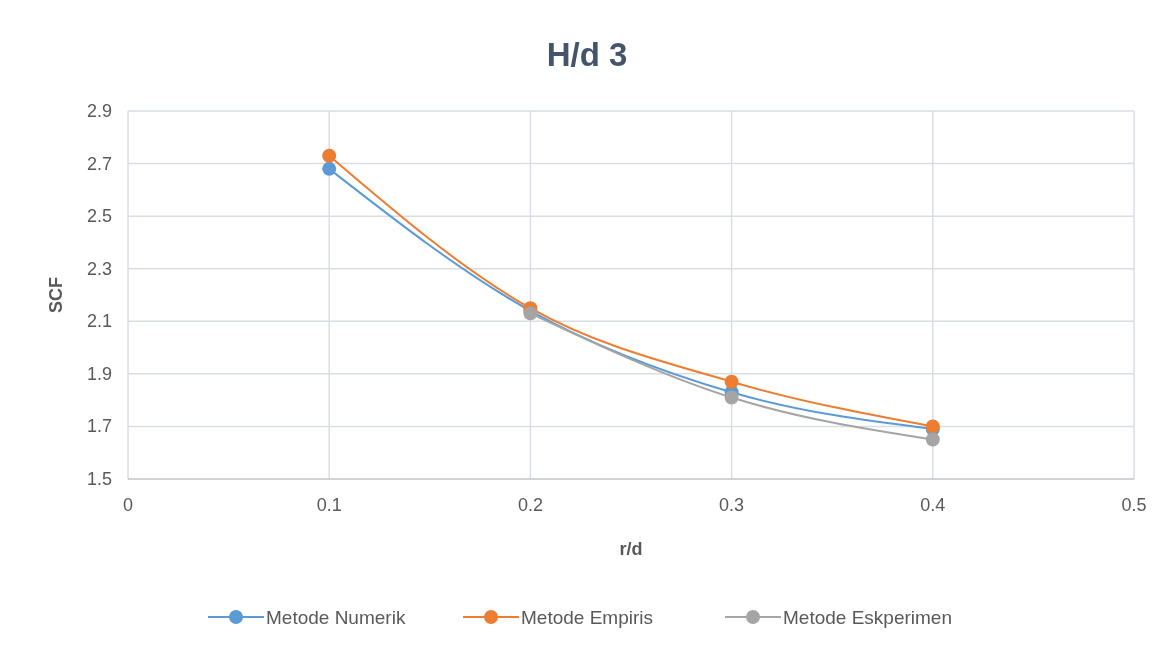 This screenshot has width=1174, height=653. I want to click on y-tick-label: 2.9, so click(99, 111).